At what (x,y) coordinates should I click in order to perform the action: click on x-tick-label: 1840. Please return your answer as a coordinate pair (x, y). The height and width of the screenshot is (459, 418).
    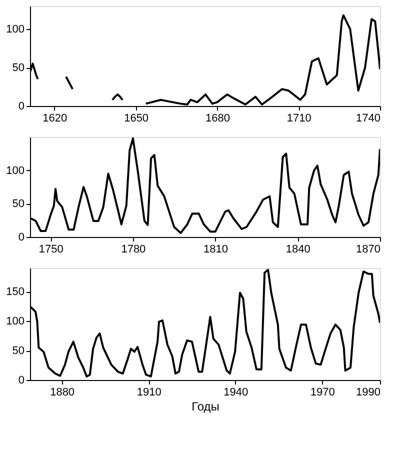
    Looking at the image, I should click on (298, 250).